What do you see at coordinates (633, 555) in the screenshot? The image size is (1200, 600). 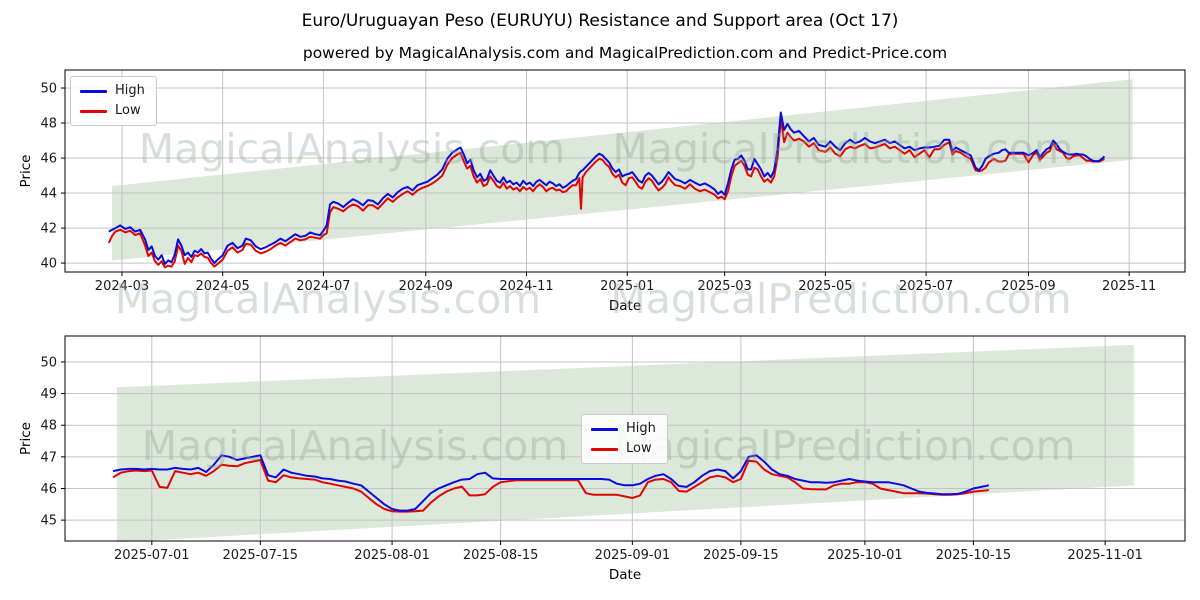 I see `x-tick-label: 2025-09-01` at bounding box center [633, 555].